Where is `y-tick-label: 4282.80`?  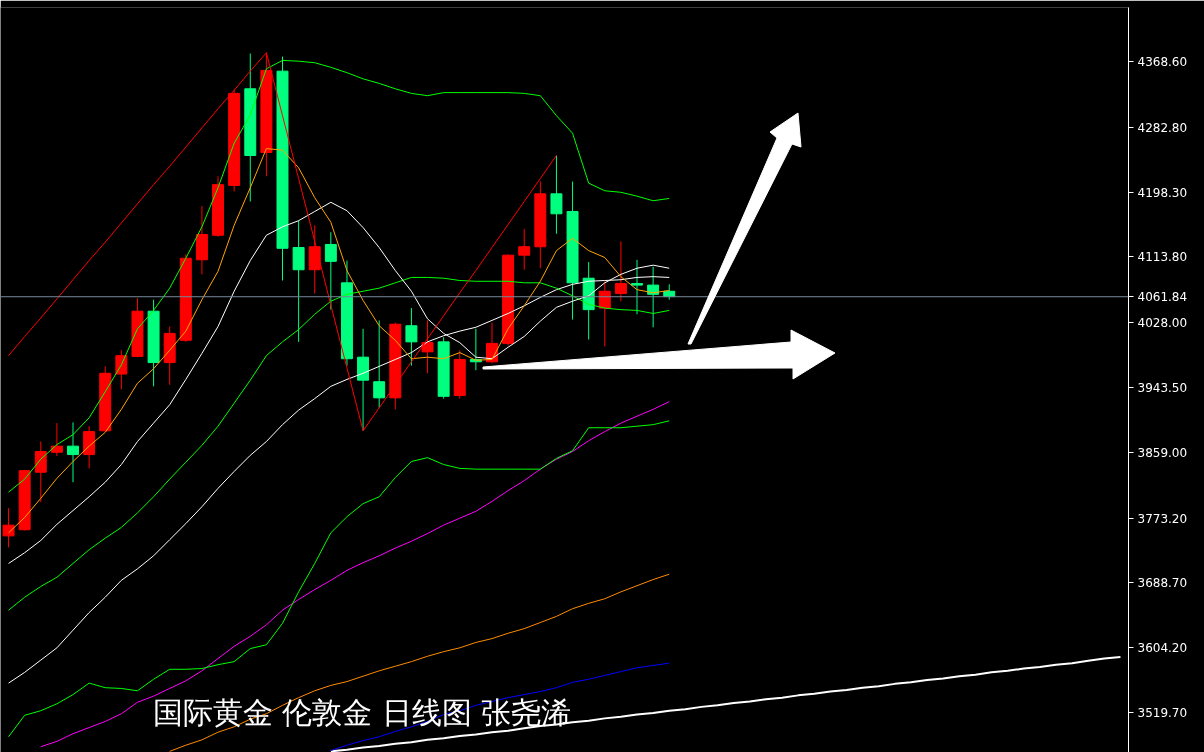 y-tick-label: 4282.80 is located at coordinates (1162, 127).